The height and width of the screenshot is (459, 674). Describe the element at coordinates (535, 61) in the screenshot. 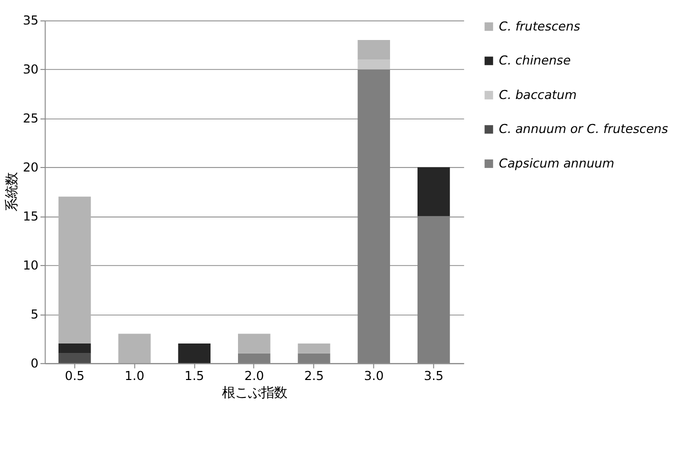

I see `legend-label: C. chinense` at that location.